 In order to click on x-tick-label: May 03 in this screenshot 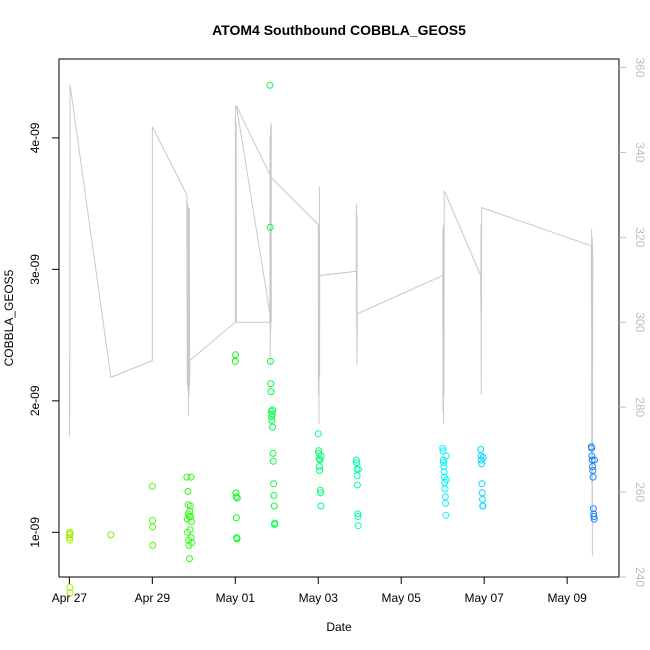, I will do `click(319, 598)`.